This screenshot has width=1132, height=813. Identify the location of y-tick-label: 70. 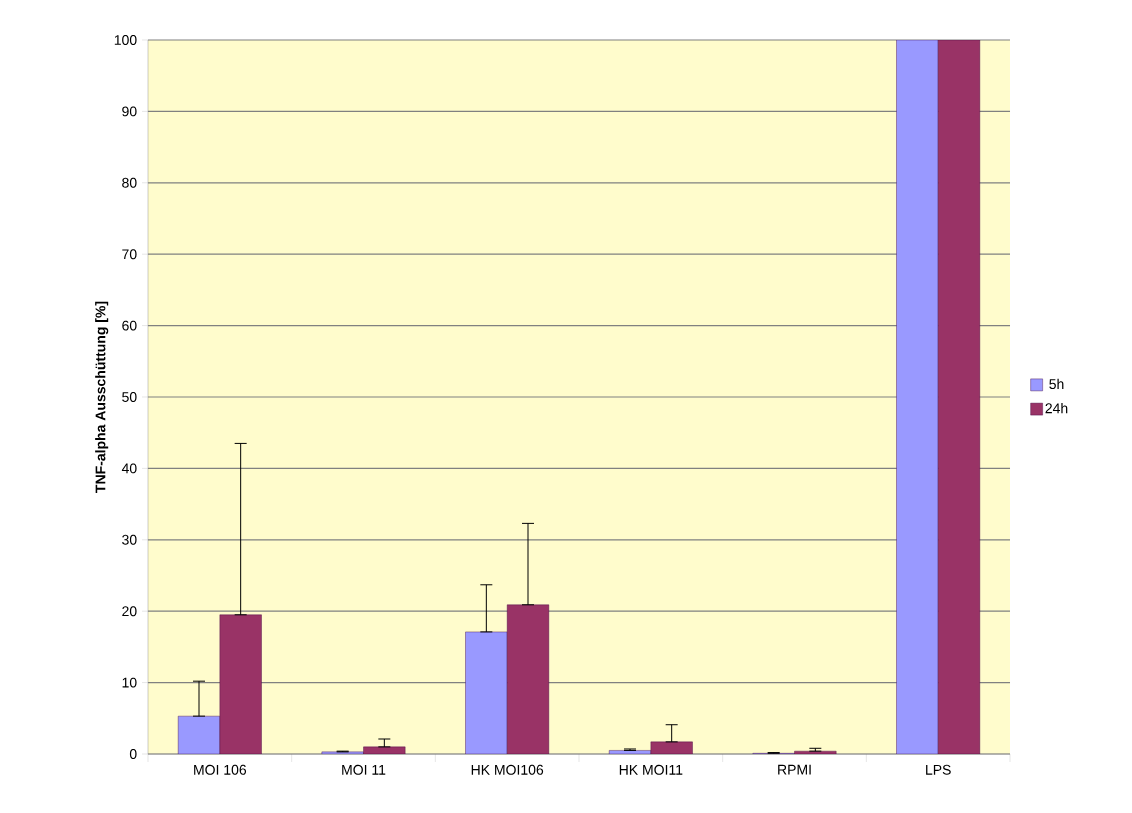
(129, 254).